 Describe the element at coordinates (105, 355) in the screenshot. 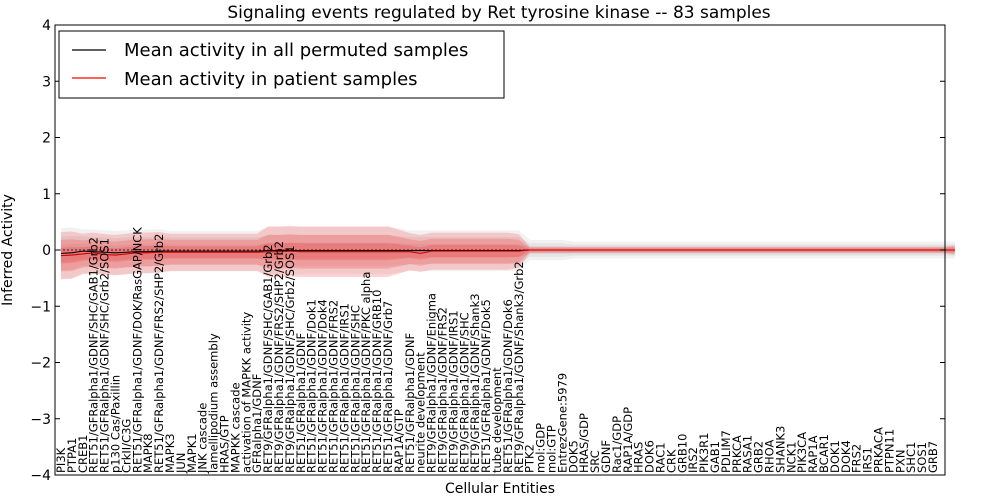

I see `entity-label: RET51/GFRalpha1/GDNF/SHC/Grb2/SOS1` at that location.